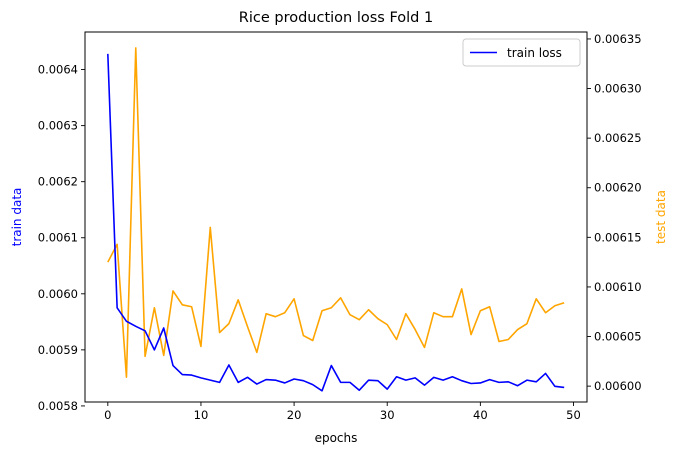 Image resolution: width=680 pixels, height=455 pixels. What do you see at coordinates (342, 412) in the screenshot?
I see `x-axis: 0 10 20 30 40 50` at bounding box center [342, 412].